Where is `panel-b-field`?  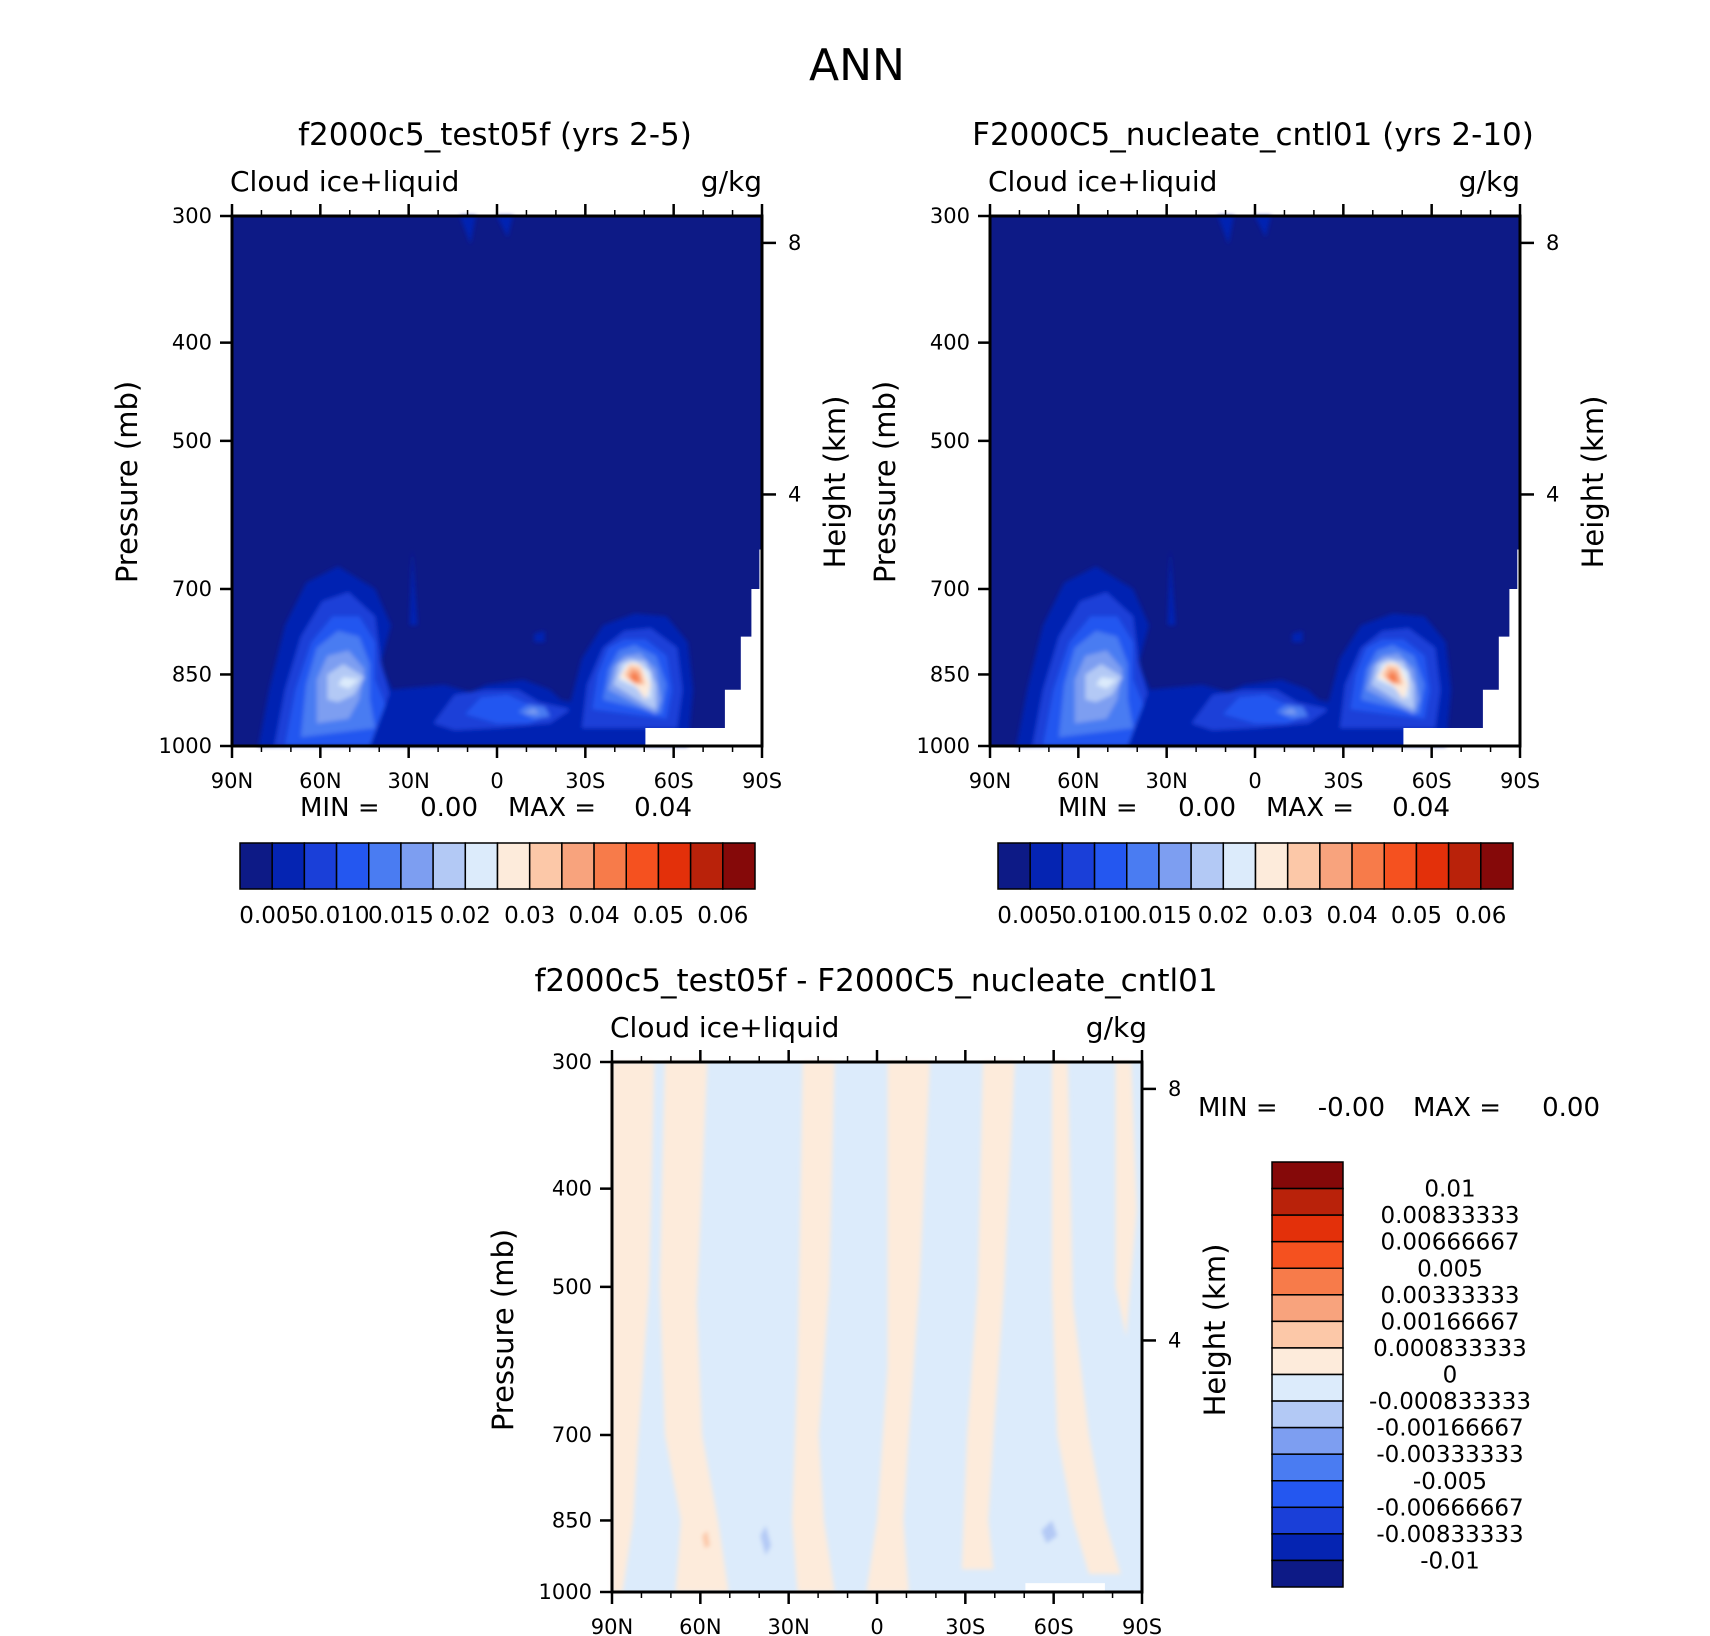
panel-b-field is located at coordinates (1255, 481).